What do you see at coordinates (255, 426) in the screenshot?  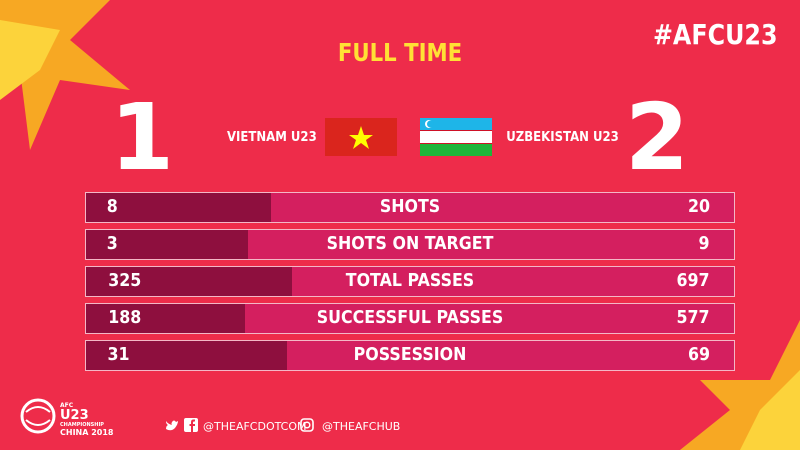 I see `social-handle-facebook-twitter: @THEAFCDOTCOM` at bounding box center [255, 426].